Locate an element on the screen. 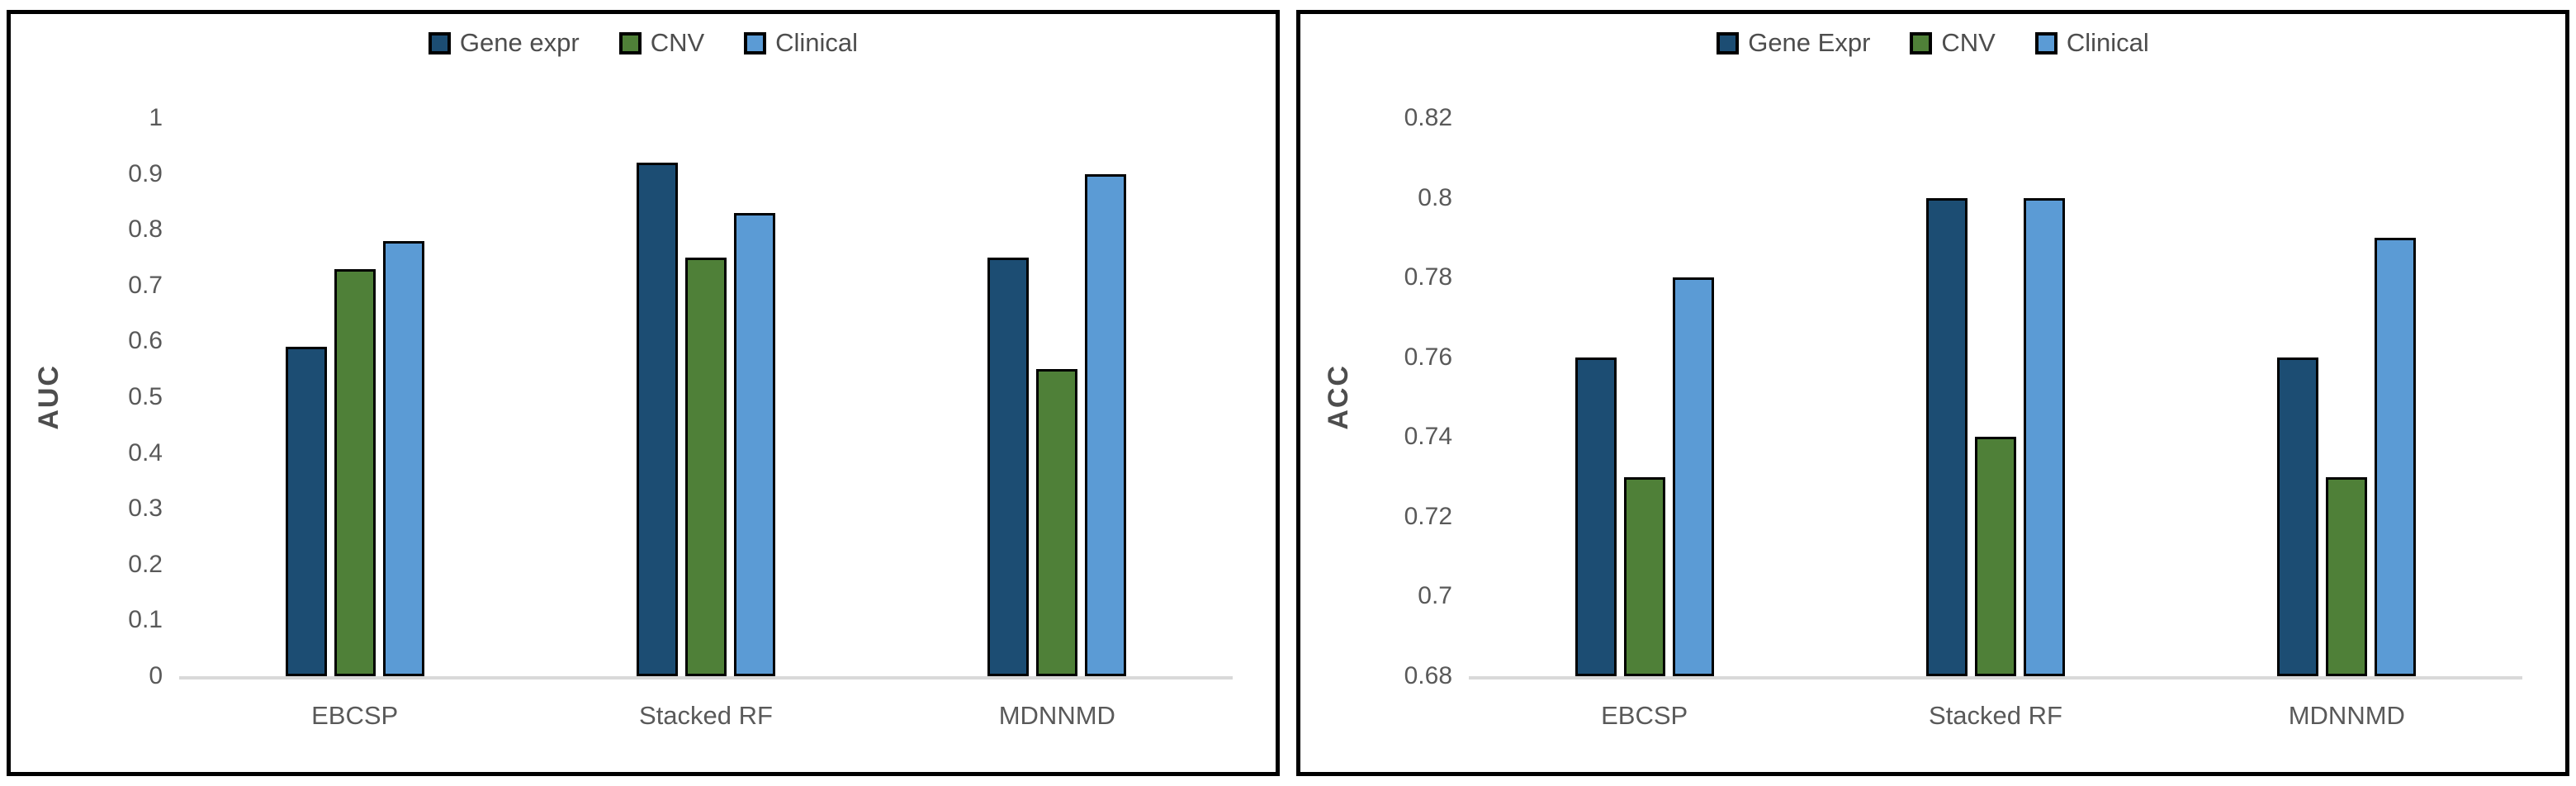 This screenshot has height=786, width=2576. y-axis-title-column: AUC is located at coordinates (49, 397).